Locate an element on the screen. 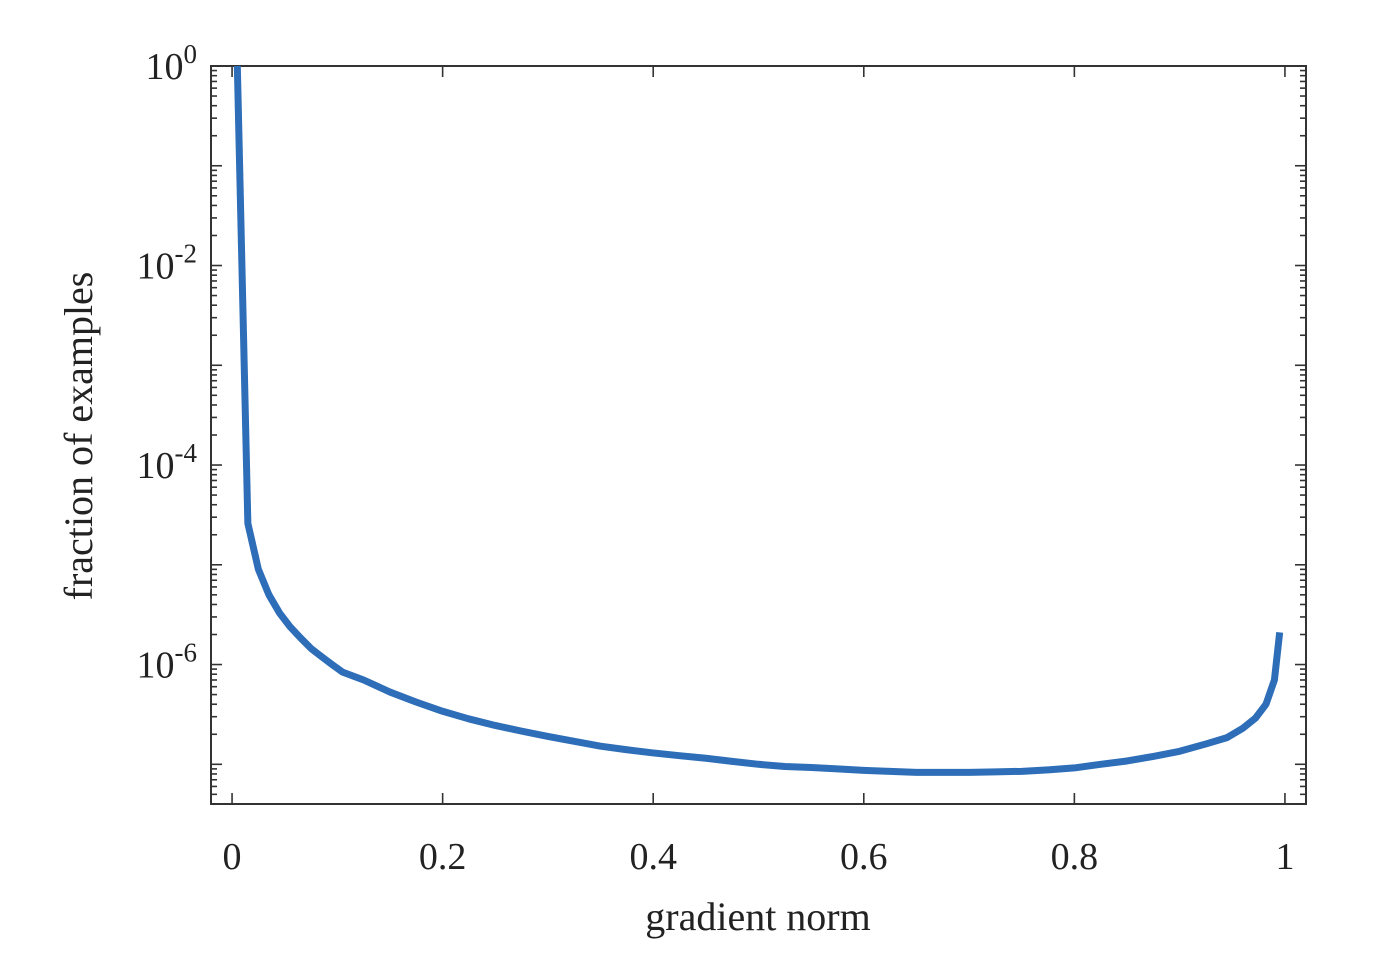 This screenshot has width=1374, height=962. x-tick-label: 0.4 is located at coordinates (653, 857).